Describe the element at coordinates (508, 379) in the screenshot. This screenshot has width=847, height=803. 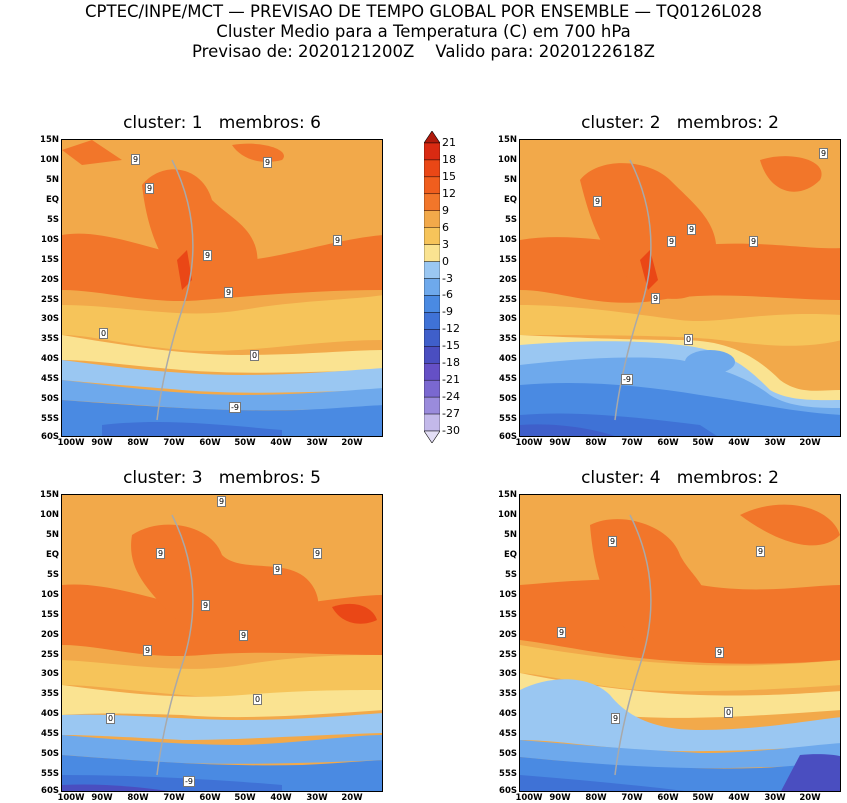
I see `lat-label: 45S` at that location.